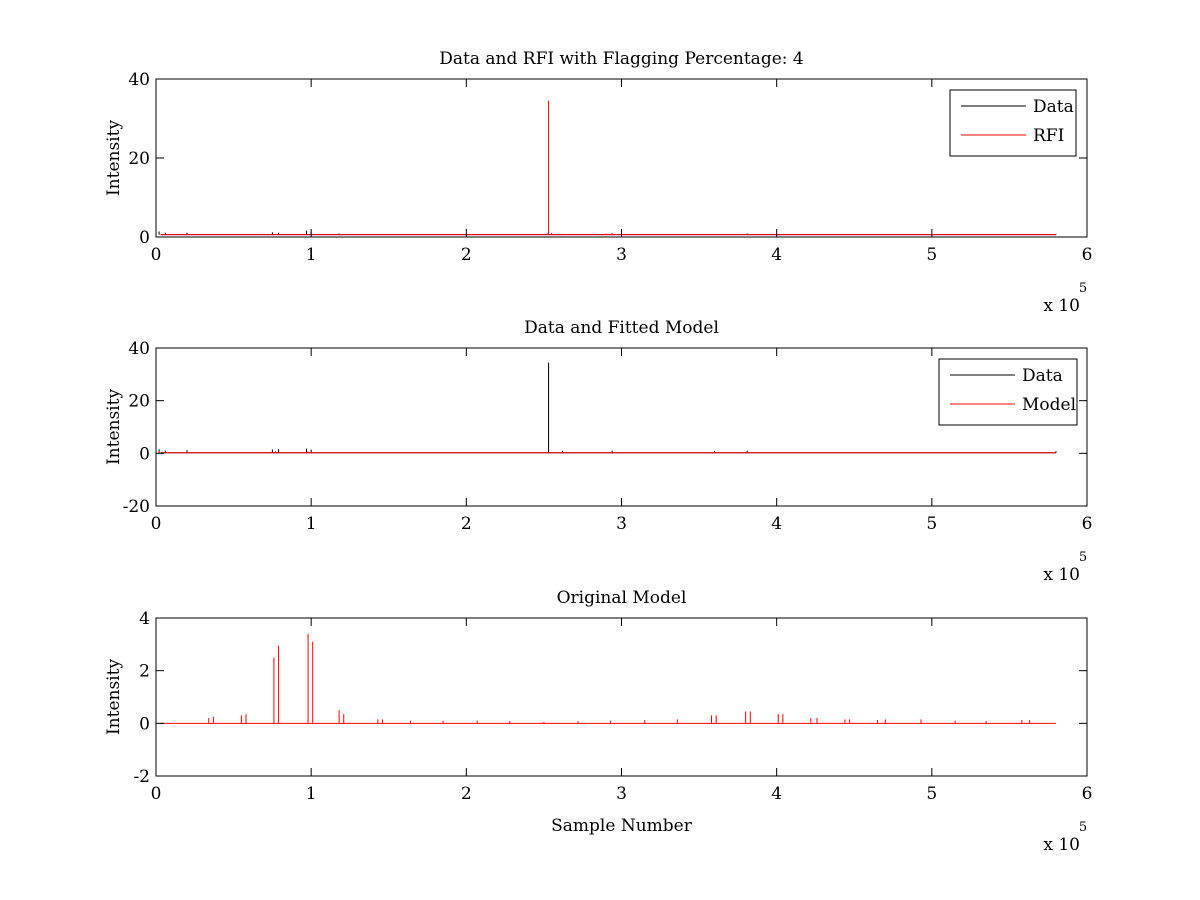  What do you see at coordinates (1048, 136) in the screenshot?
I see `legend-label: RFI` at bounding box center [1048, 136].